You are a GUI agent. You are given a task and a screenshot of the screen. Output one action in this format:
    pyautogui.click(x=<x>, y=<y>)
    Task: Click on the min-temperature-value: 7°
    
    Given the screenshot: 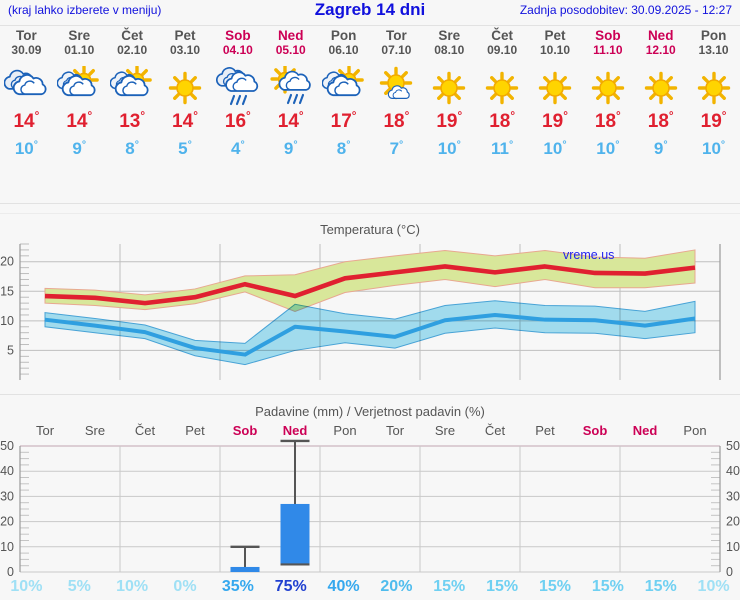 What is the action you would take?
    pyautogui.click(x=396, y=148)
    